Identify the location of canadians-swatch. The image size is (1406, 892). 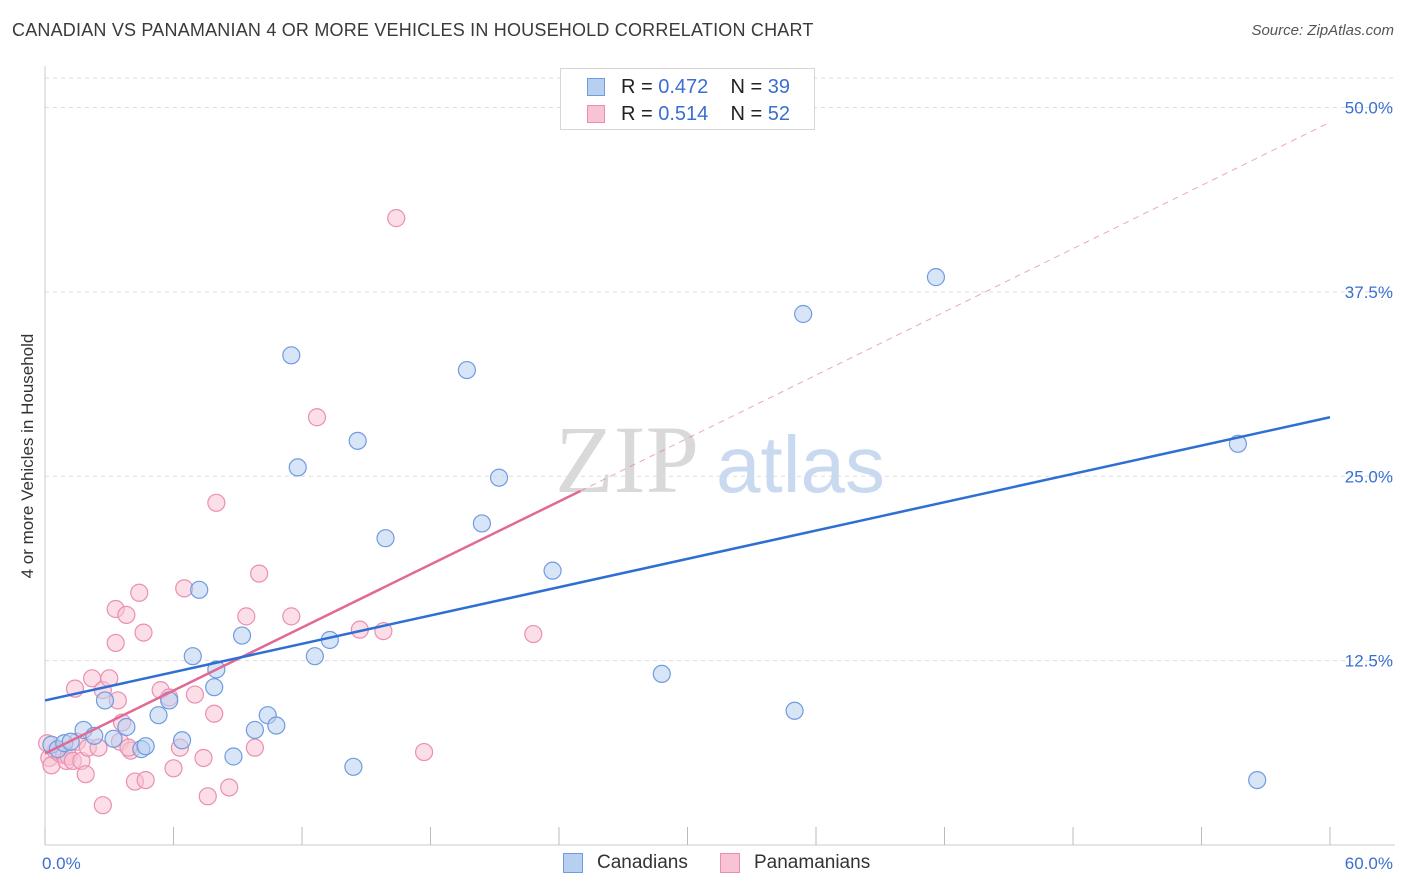
(596, 87).